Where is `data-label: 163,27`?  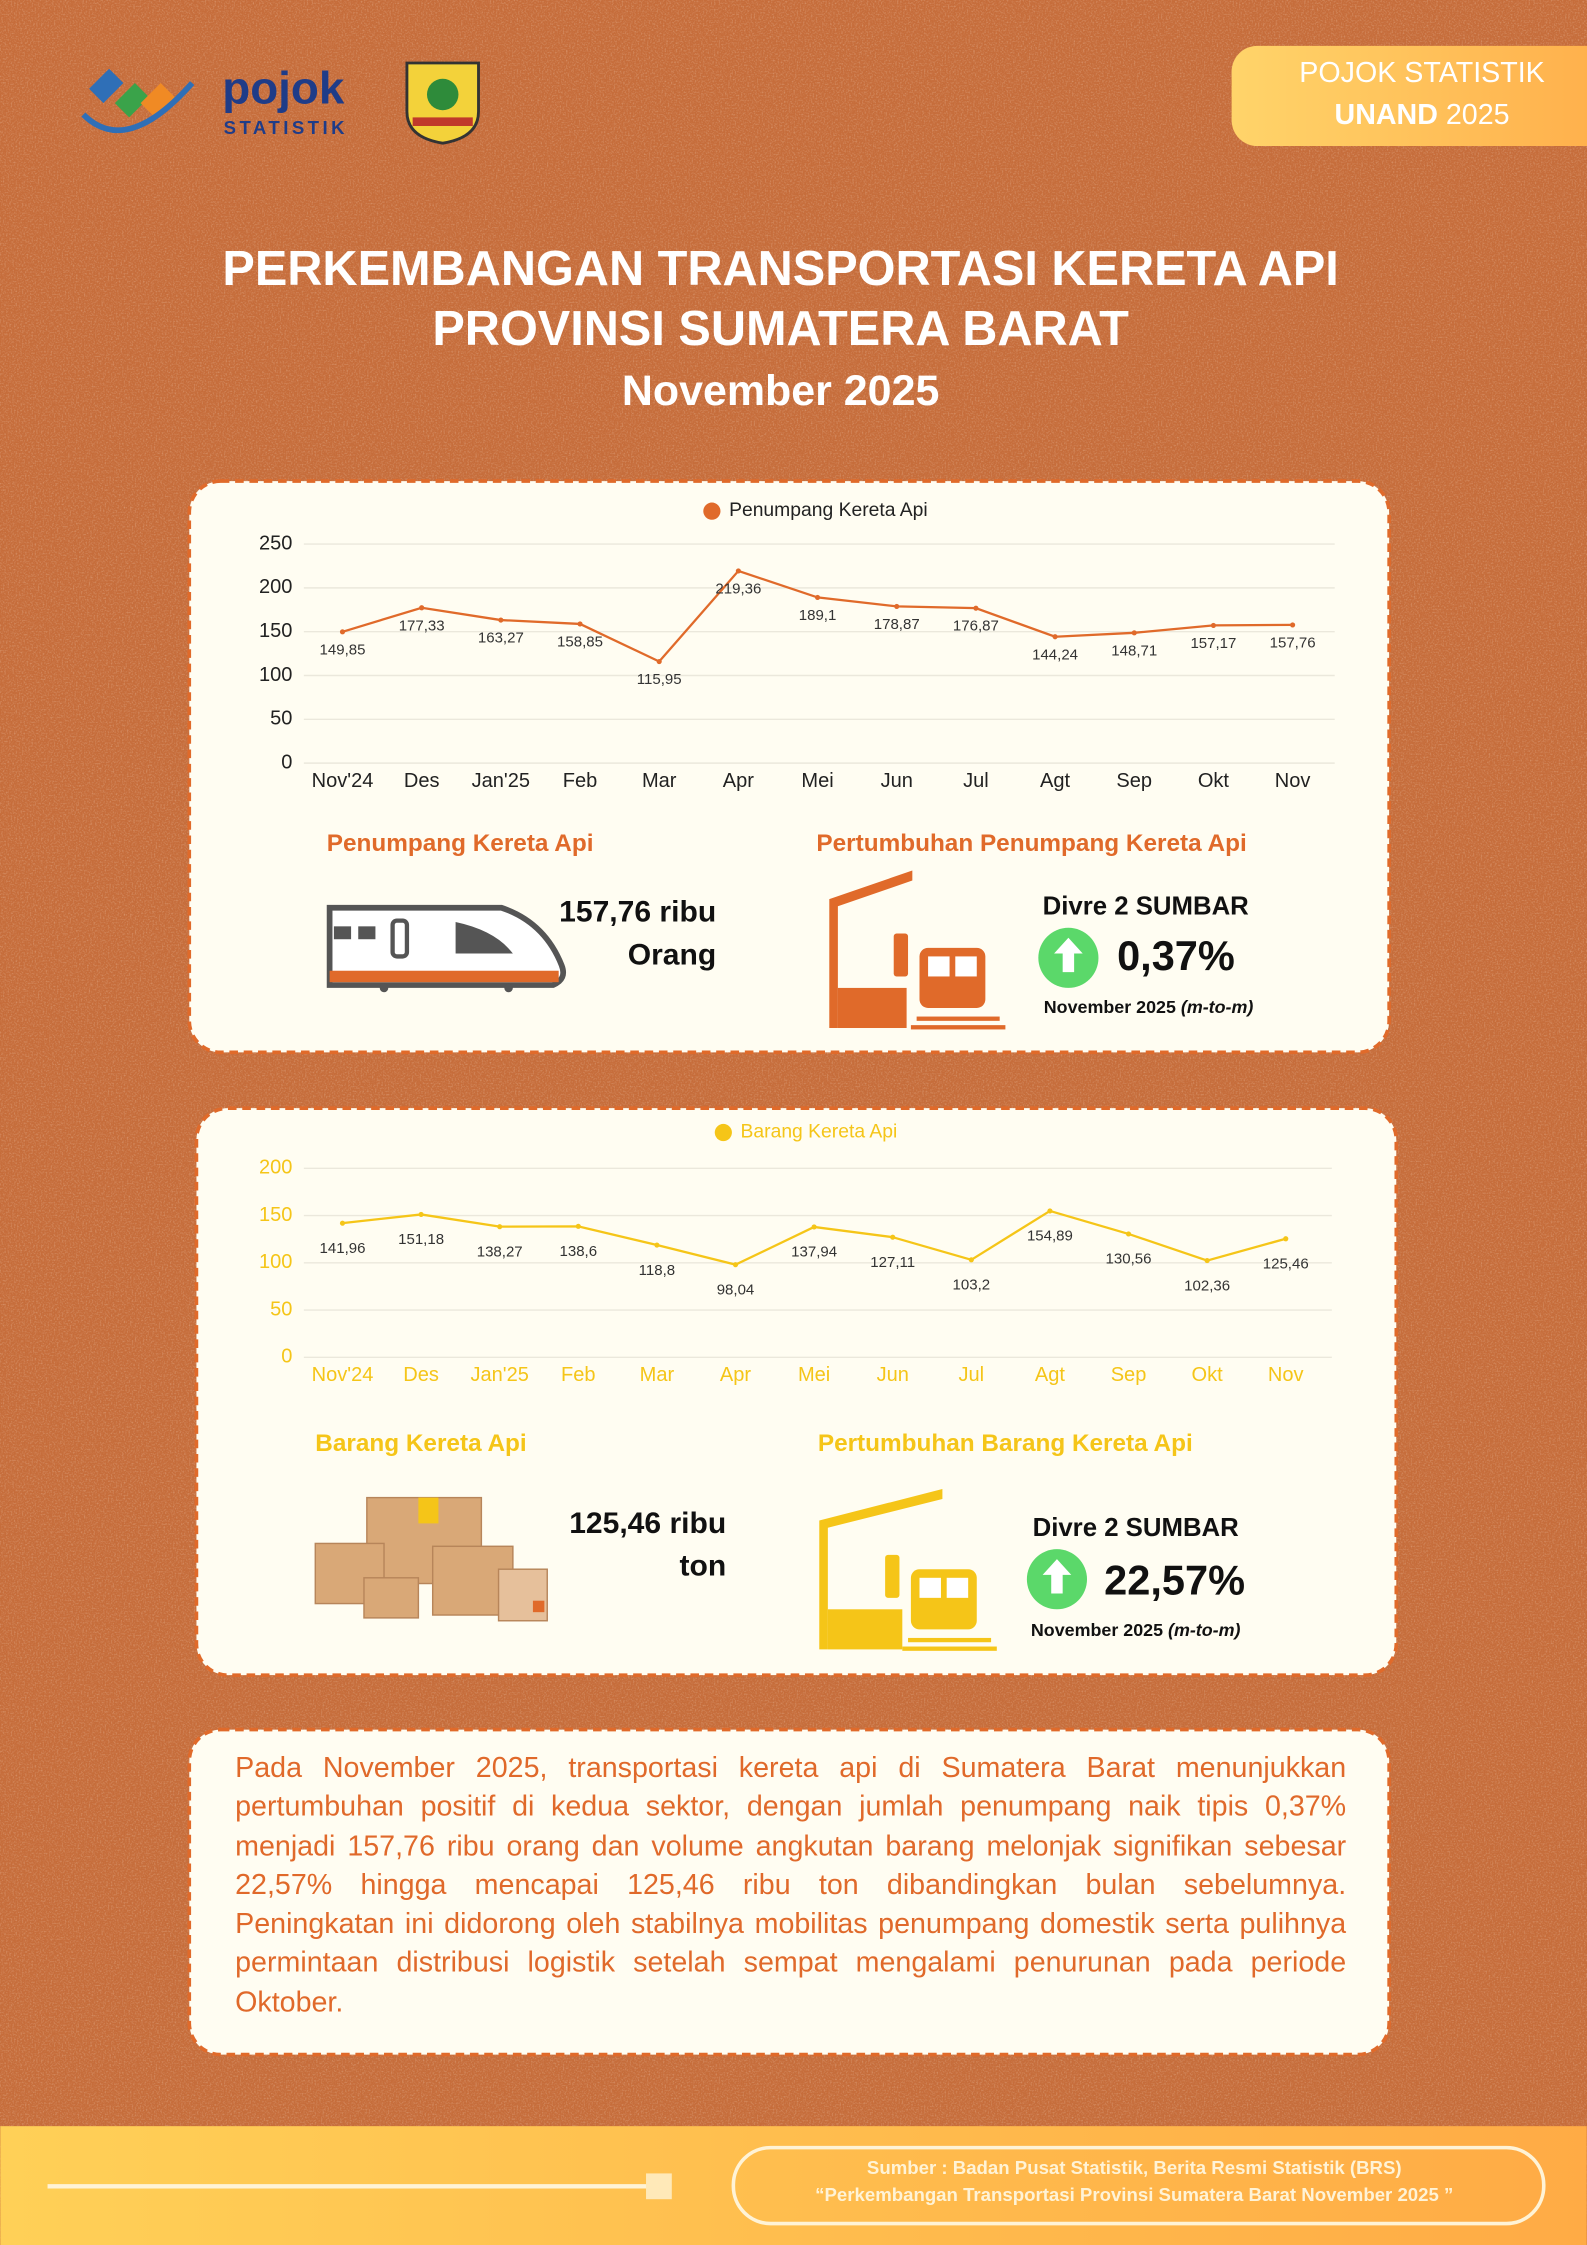 data-label: 163,27 is located at coordinates (501, 638).